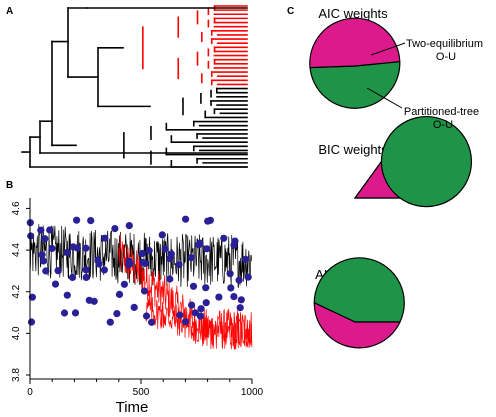  Describe the element at coordinates (139, 270) in the screenshot. I see `observation-points` at that location.